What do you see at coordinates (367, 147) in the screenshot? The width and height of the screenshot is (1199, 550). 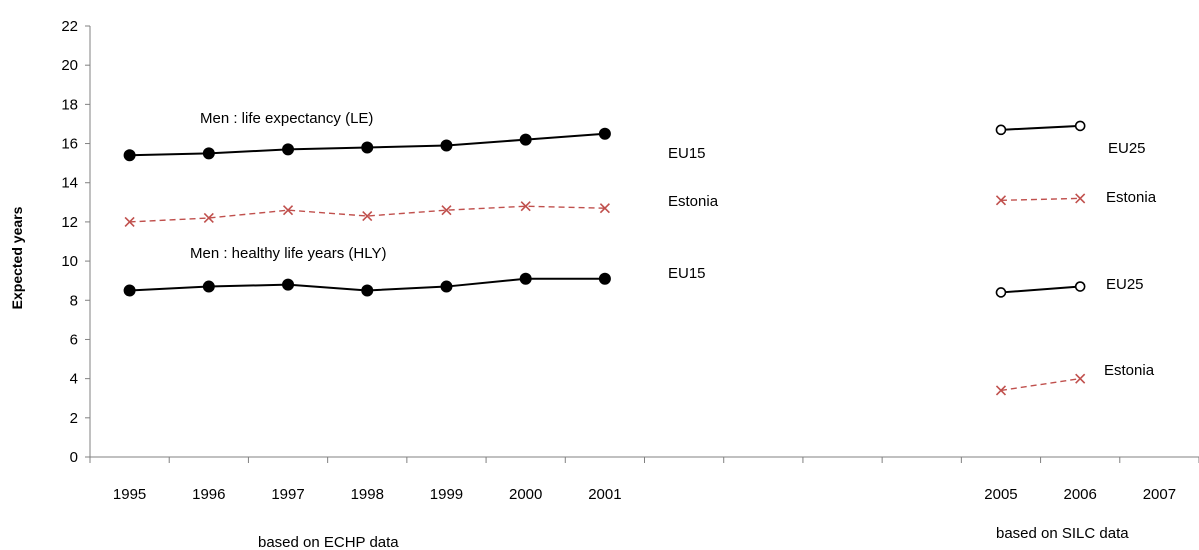 I see `data-point-eu15-echp-le-1998` at bounding box center [367, 147].